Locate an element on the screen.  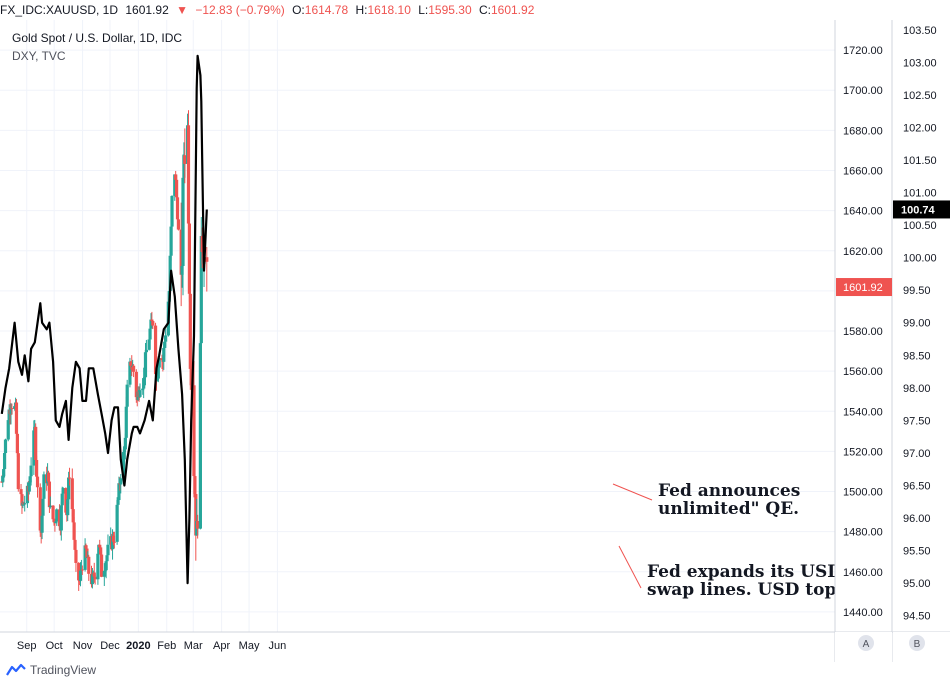
scale-b-button is located at coordinates (917, 643).